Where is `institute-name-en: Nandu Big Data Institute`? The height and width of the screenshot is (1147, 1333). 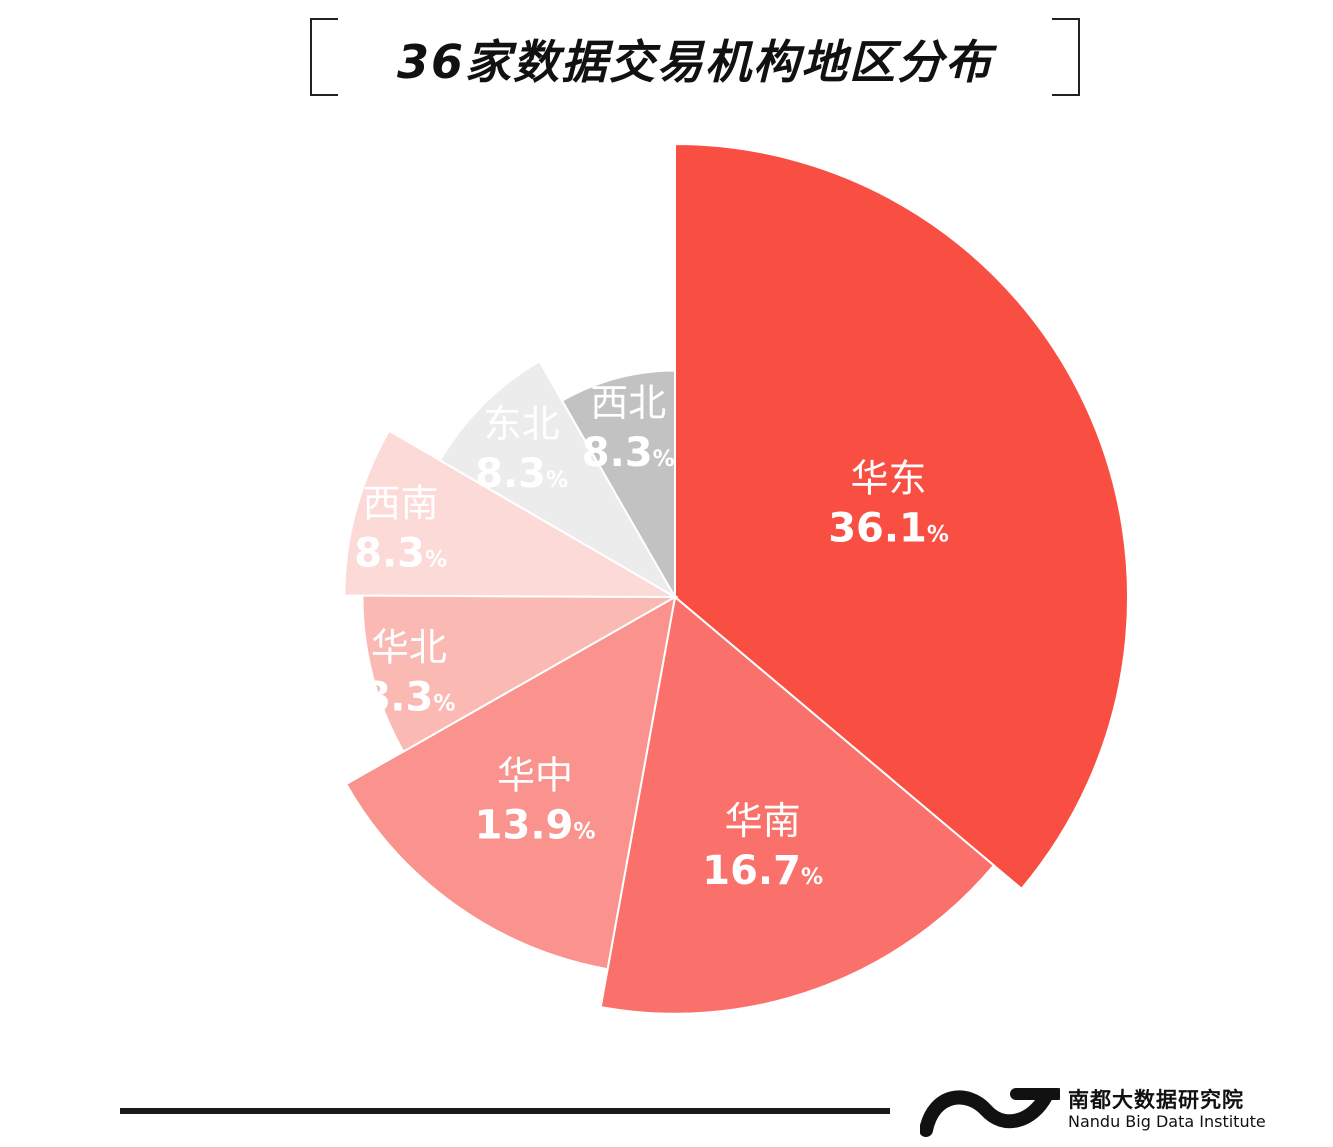
institute-name-en: Nandu Big Data Institute is located at coordinates (1167, 1121).